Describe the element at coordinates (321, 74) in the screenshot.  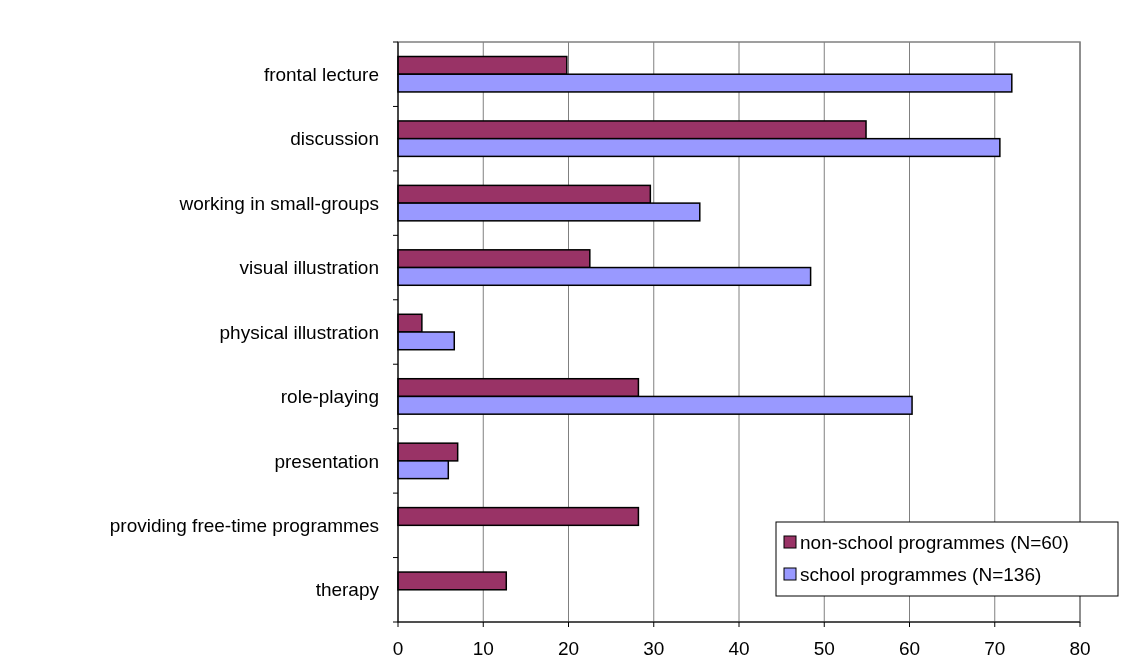
I see `y-tick-label: frontal lecture` at that location.